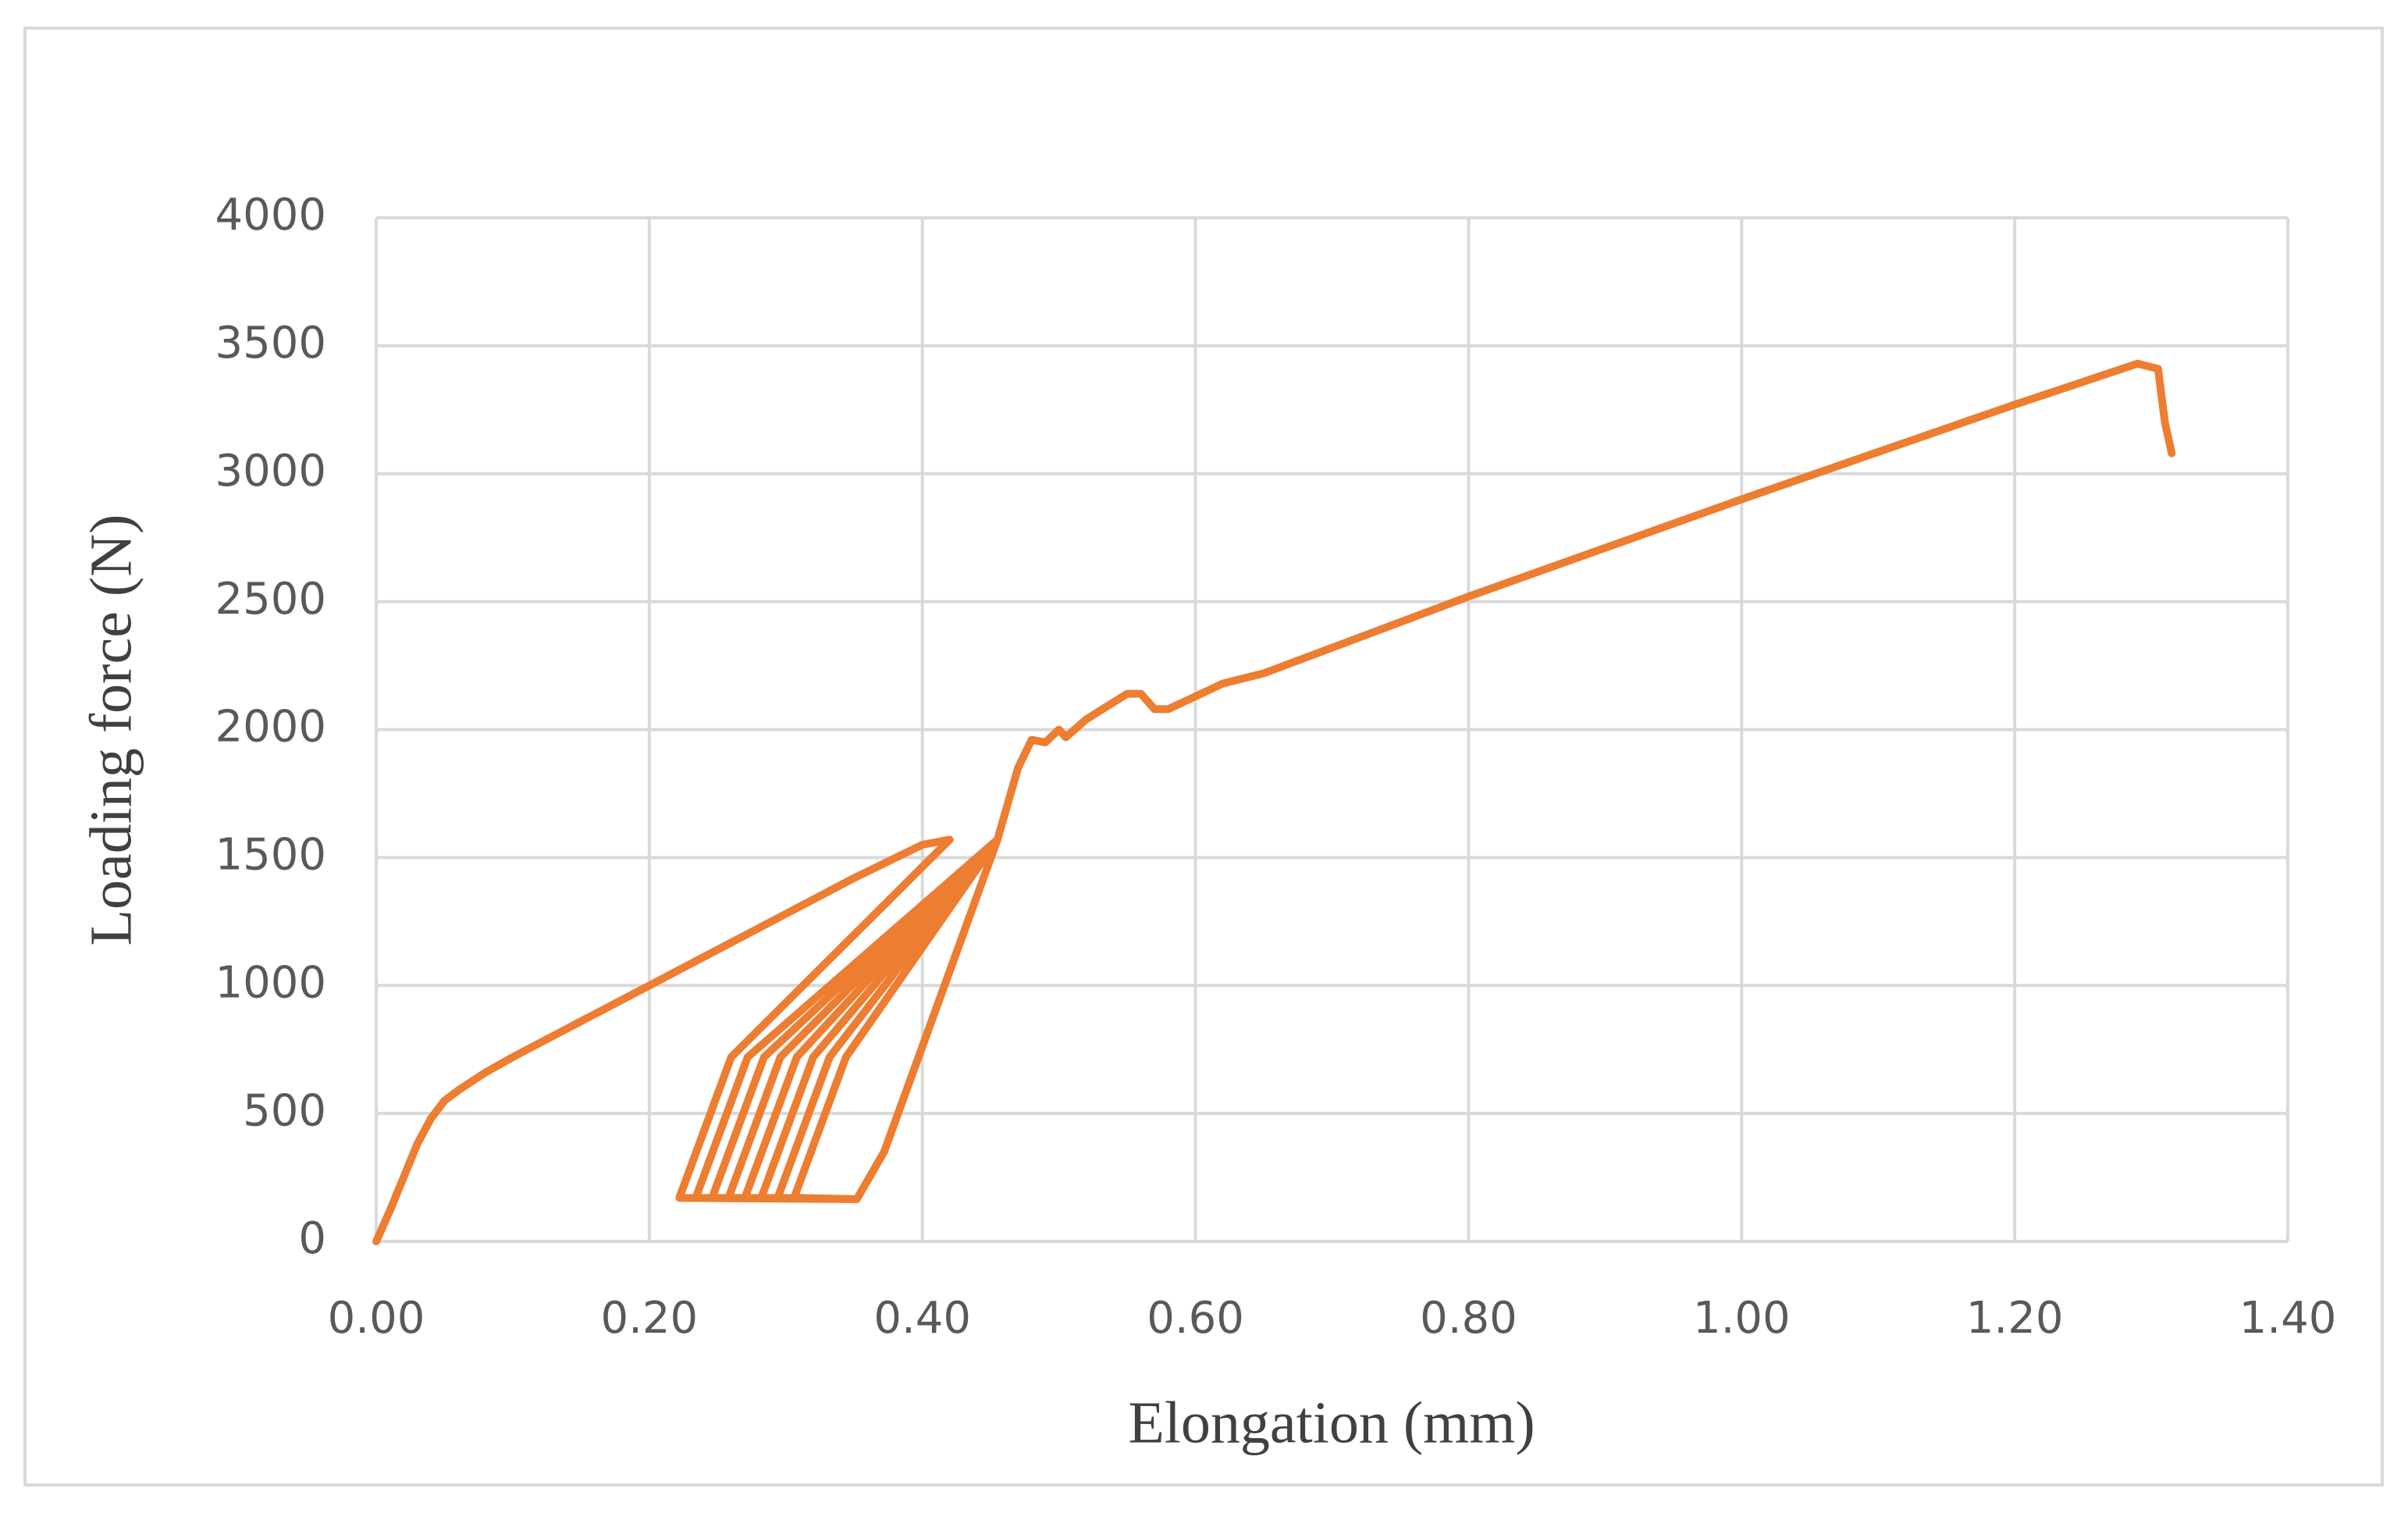 This screenshot has width=2408, height=1524. What do you see at coordinates (312, 1238) in the screenshot?
I see `y-tick-label: 0` at bounding box center [312, 1238].